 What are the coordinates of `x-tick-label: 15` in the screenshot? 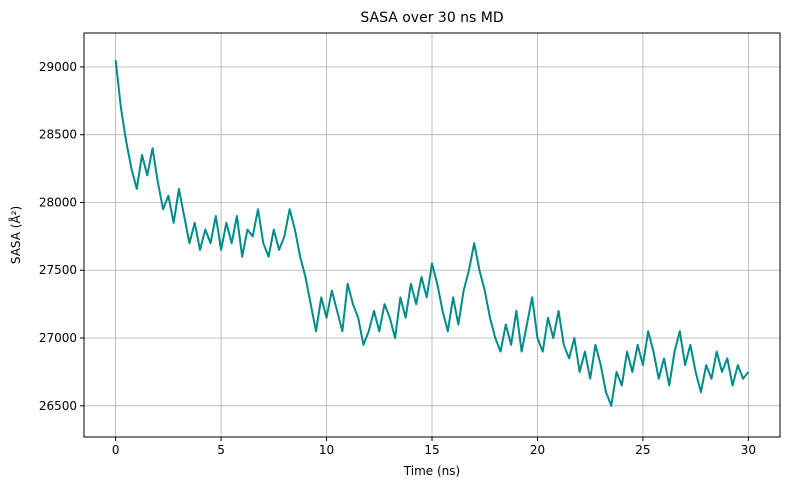 It's located at (431, 450).